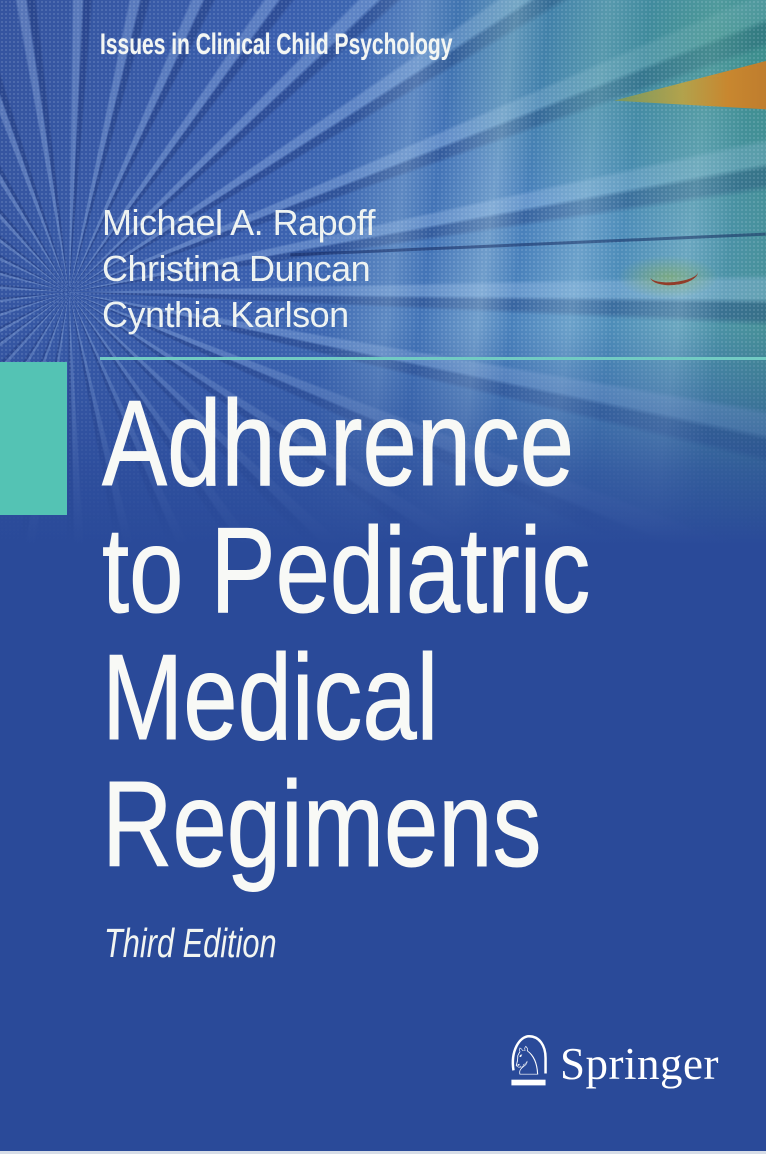 Image resolution: width=766 pixels, height=1154 pixels. Describe the element at coordinates (236, 268) in the screenshot. I see `author-name: Christina Duncan` at that location.